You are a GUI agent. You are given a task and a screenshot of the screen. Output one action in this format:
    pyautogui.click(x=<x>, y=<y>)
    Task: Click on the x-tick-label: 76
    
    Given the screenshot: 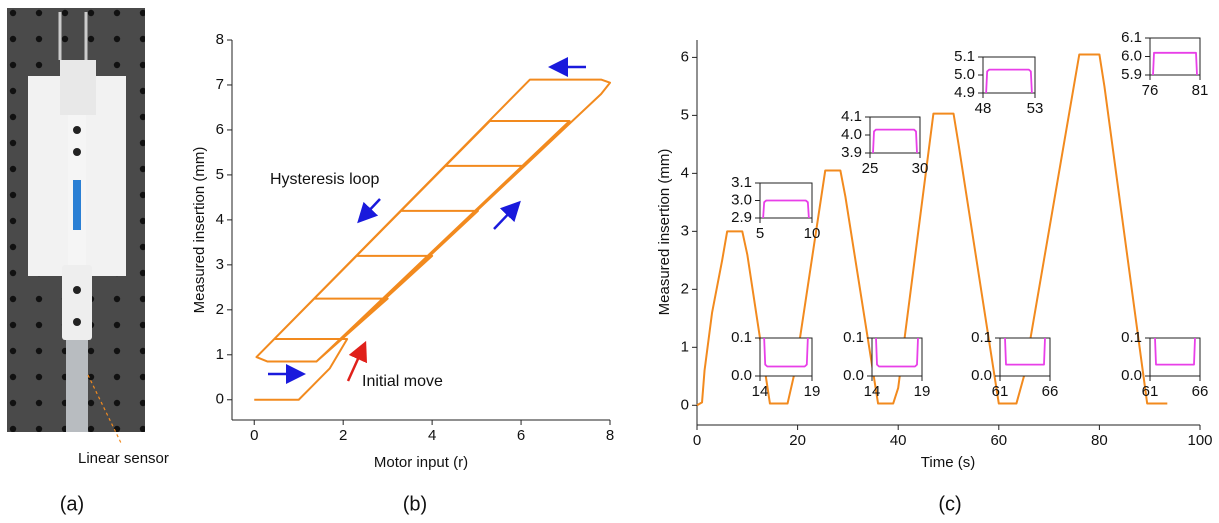 What is the action you would take?
    pyautogui.click(x=1150, y=90)
    